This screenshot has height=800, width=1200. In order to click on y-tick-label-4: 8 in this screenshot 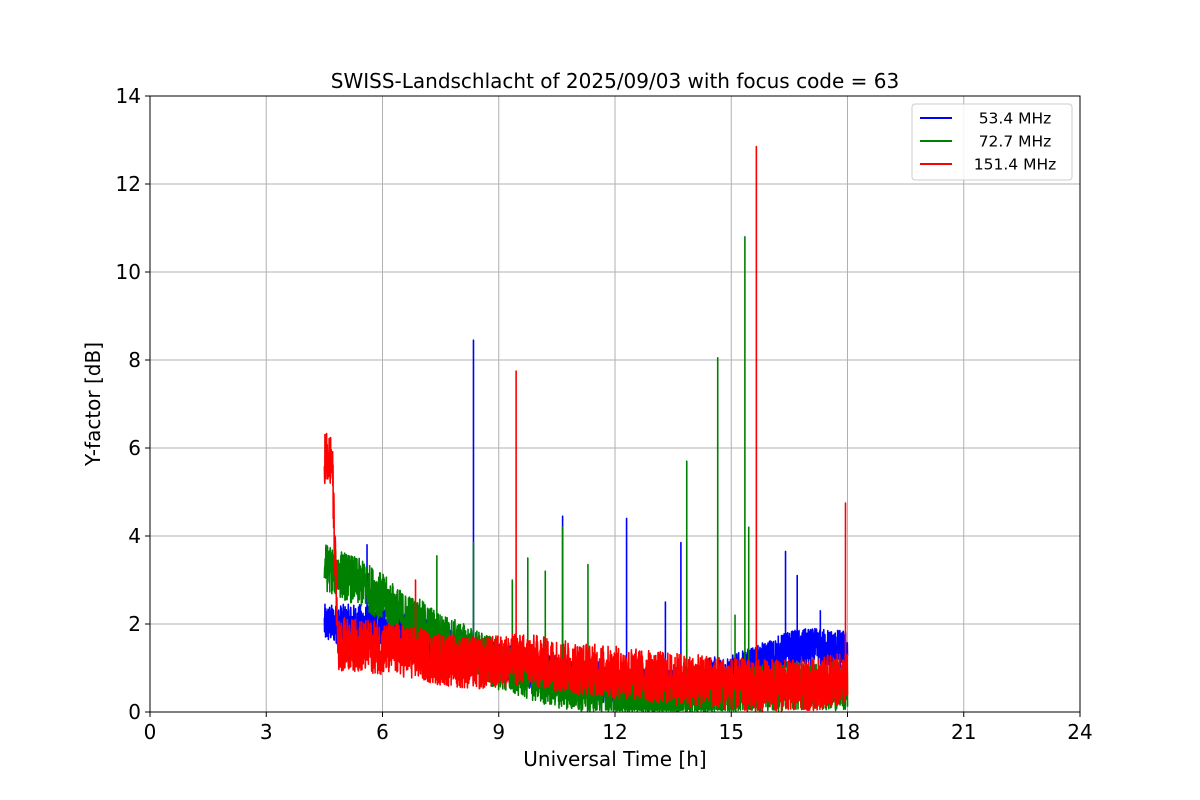, I will do `click(134, 360)`.